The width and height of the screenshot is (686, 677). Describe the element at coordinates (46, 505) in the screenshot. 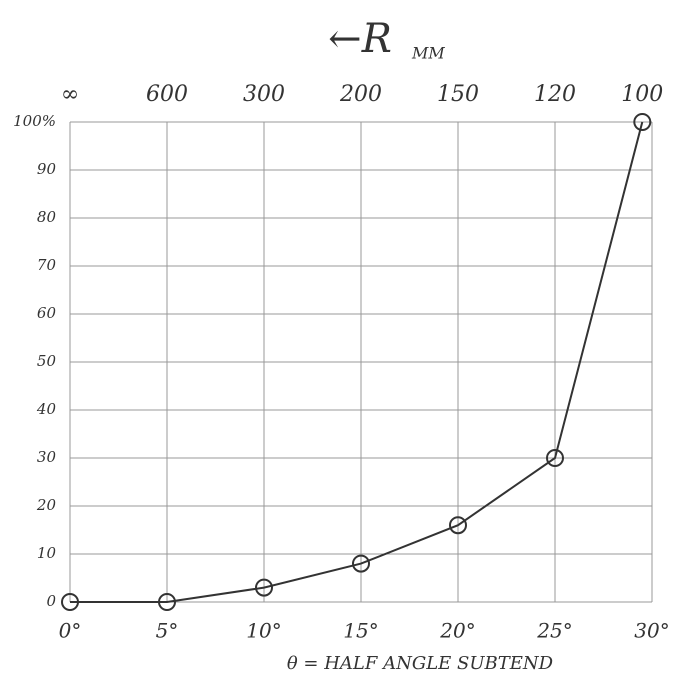

I see `y-tick-label: 20` at that location.